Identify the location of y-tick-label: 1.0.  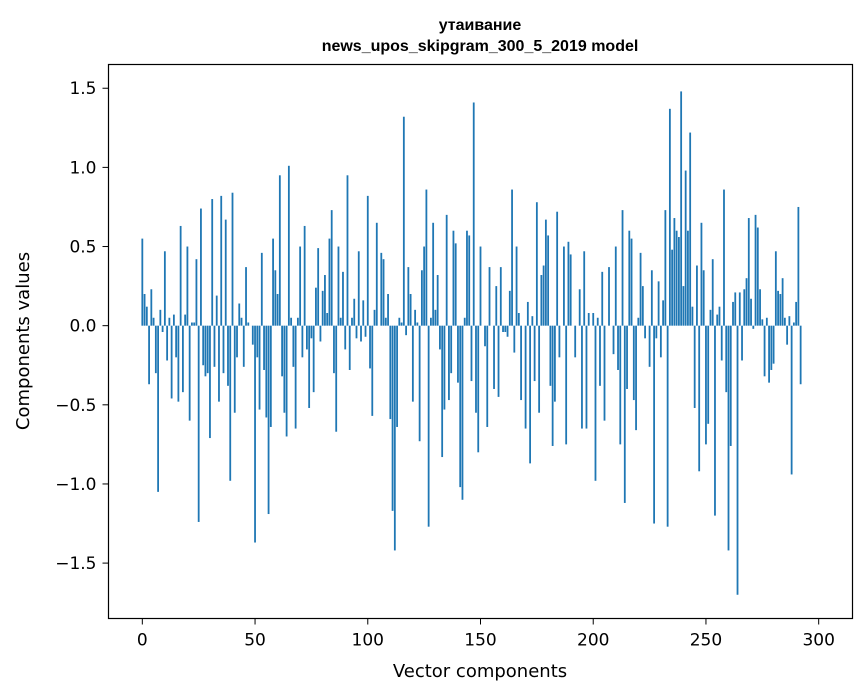
(82, 168).